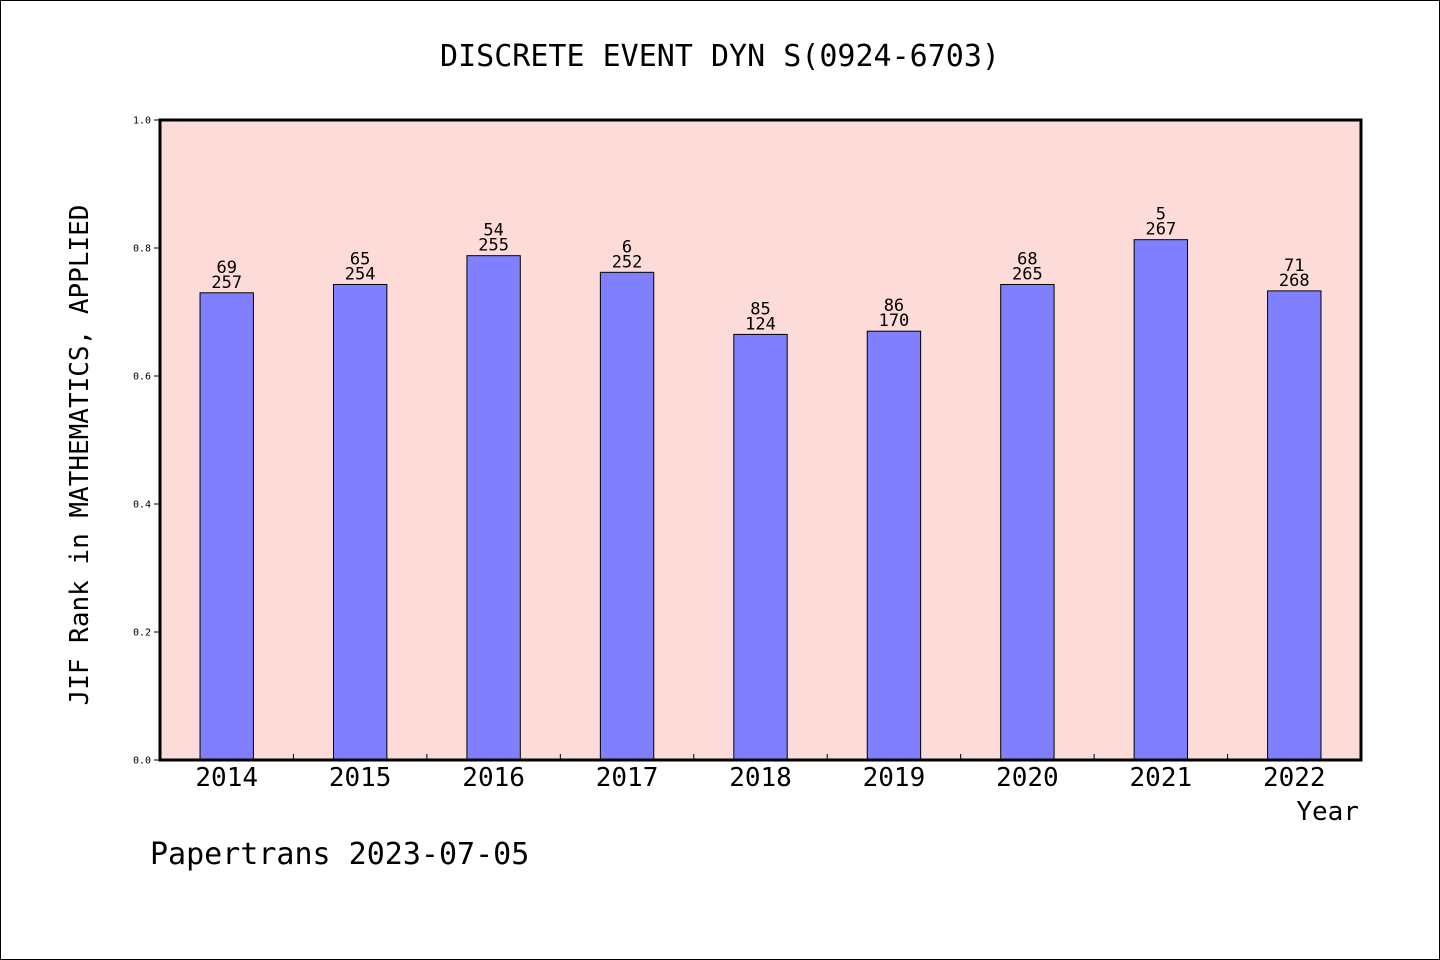 This screenshot has width=1440, height=960. I want to click on bar-rank-label: 86, so click(894, 306).